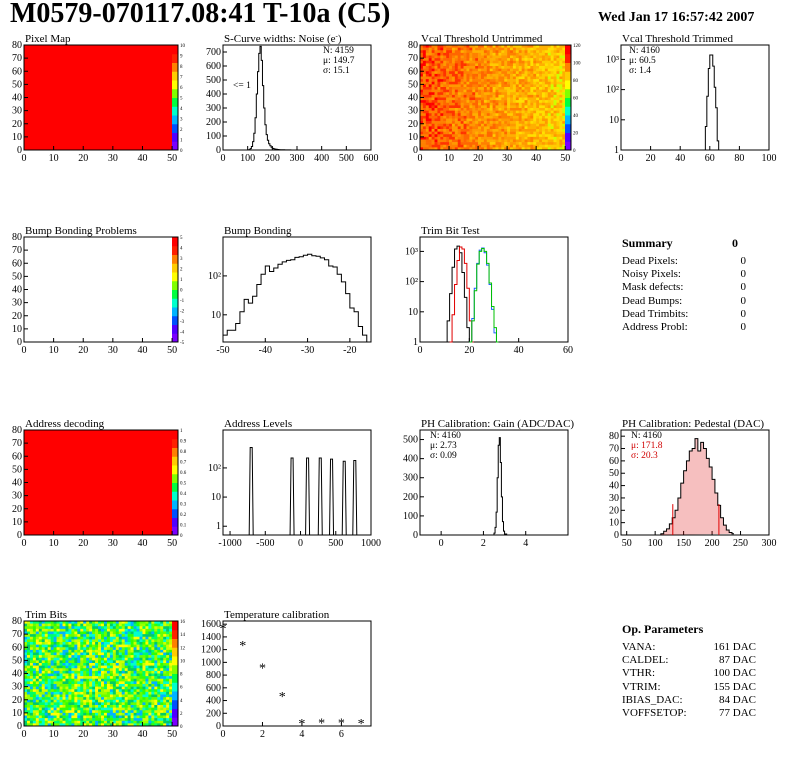 The image size is (796, 772). Describe the element at coordinates (494, 289) in the screenshot. I see `plot-frame` at that location.